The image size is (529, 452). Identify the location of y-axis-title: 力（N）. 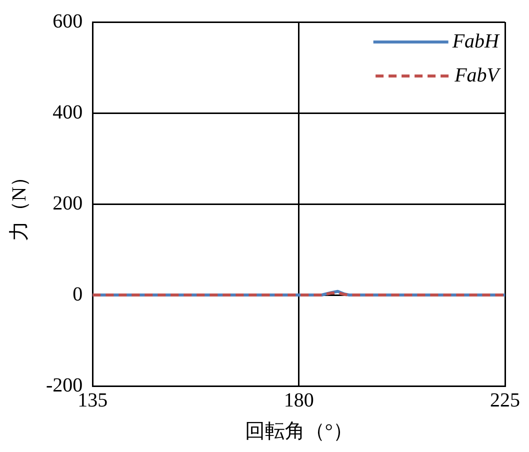
(19, 204).